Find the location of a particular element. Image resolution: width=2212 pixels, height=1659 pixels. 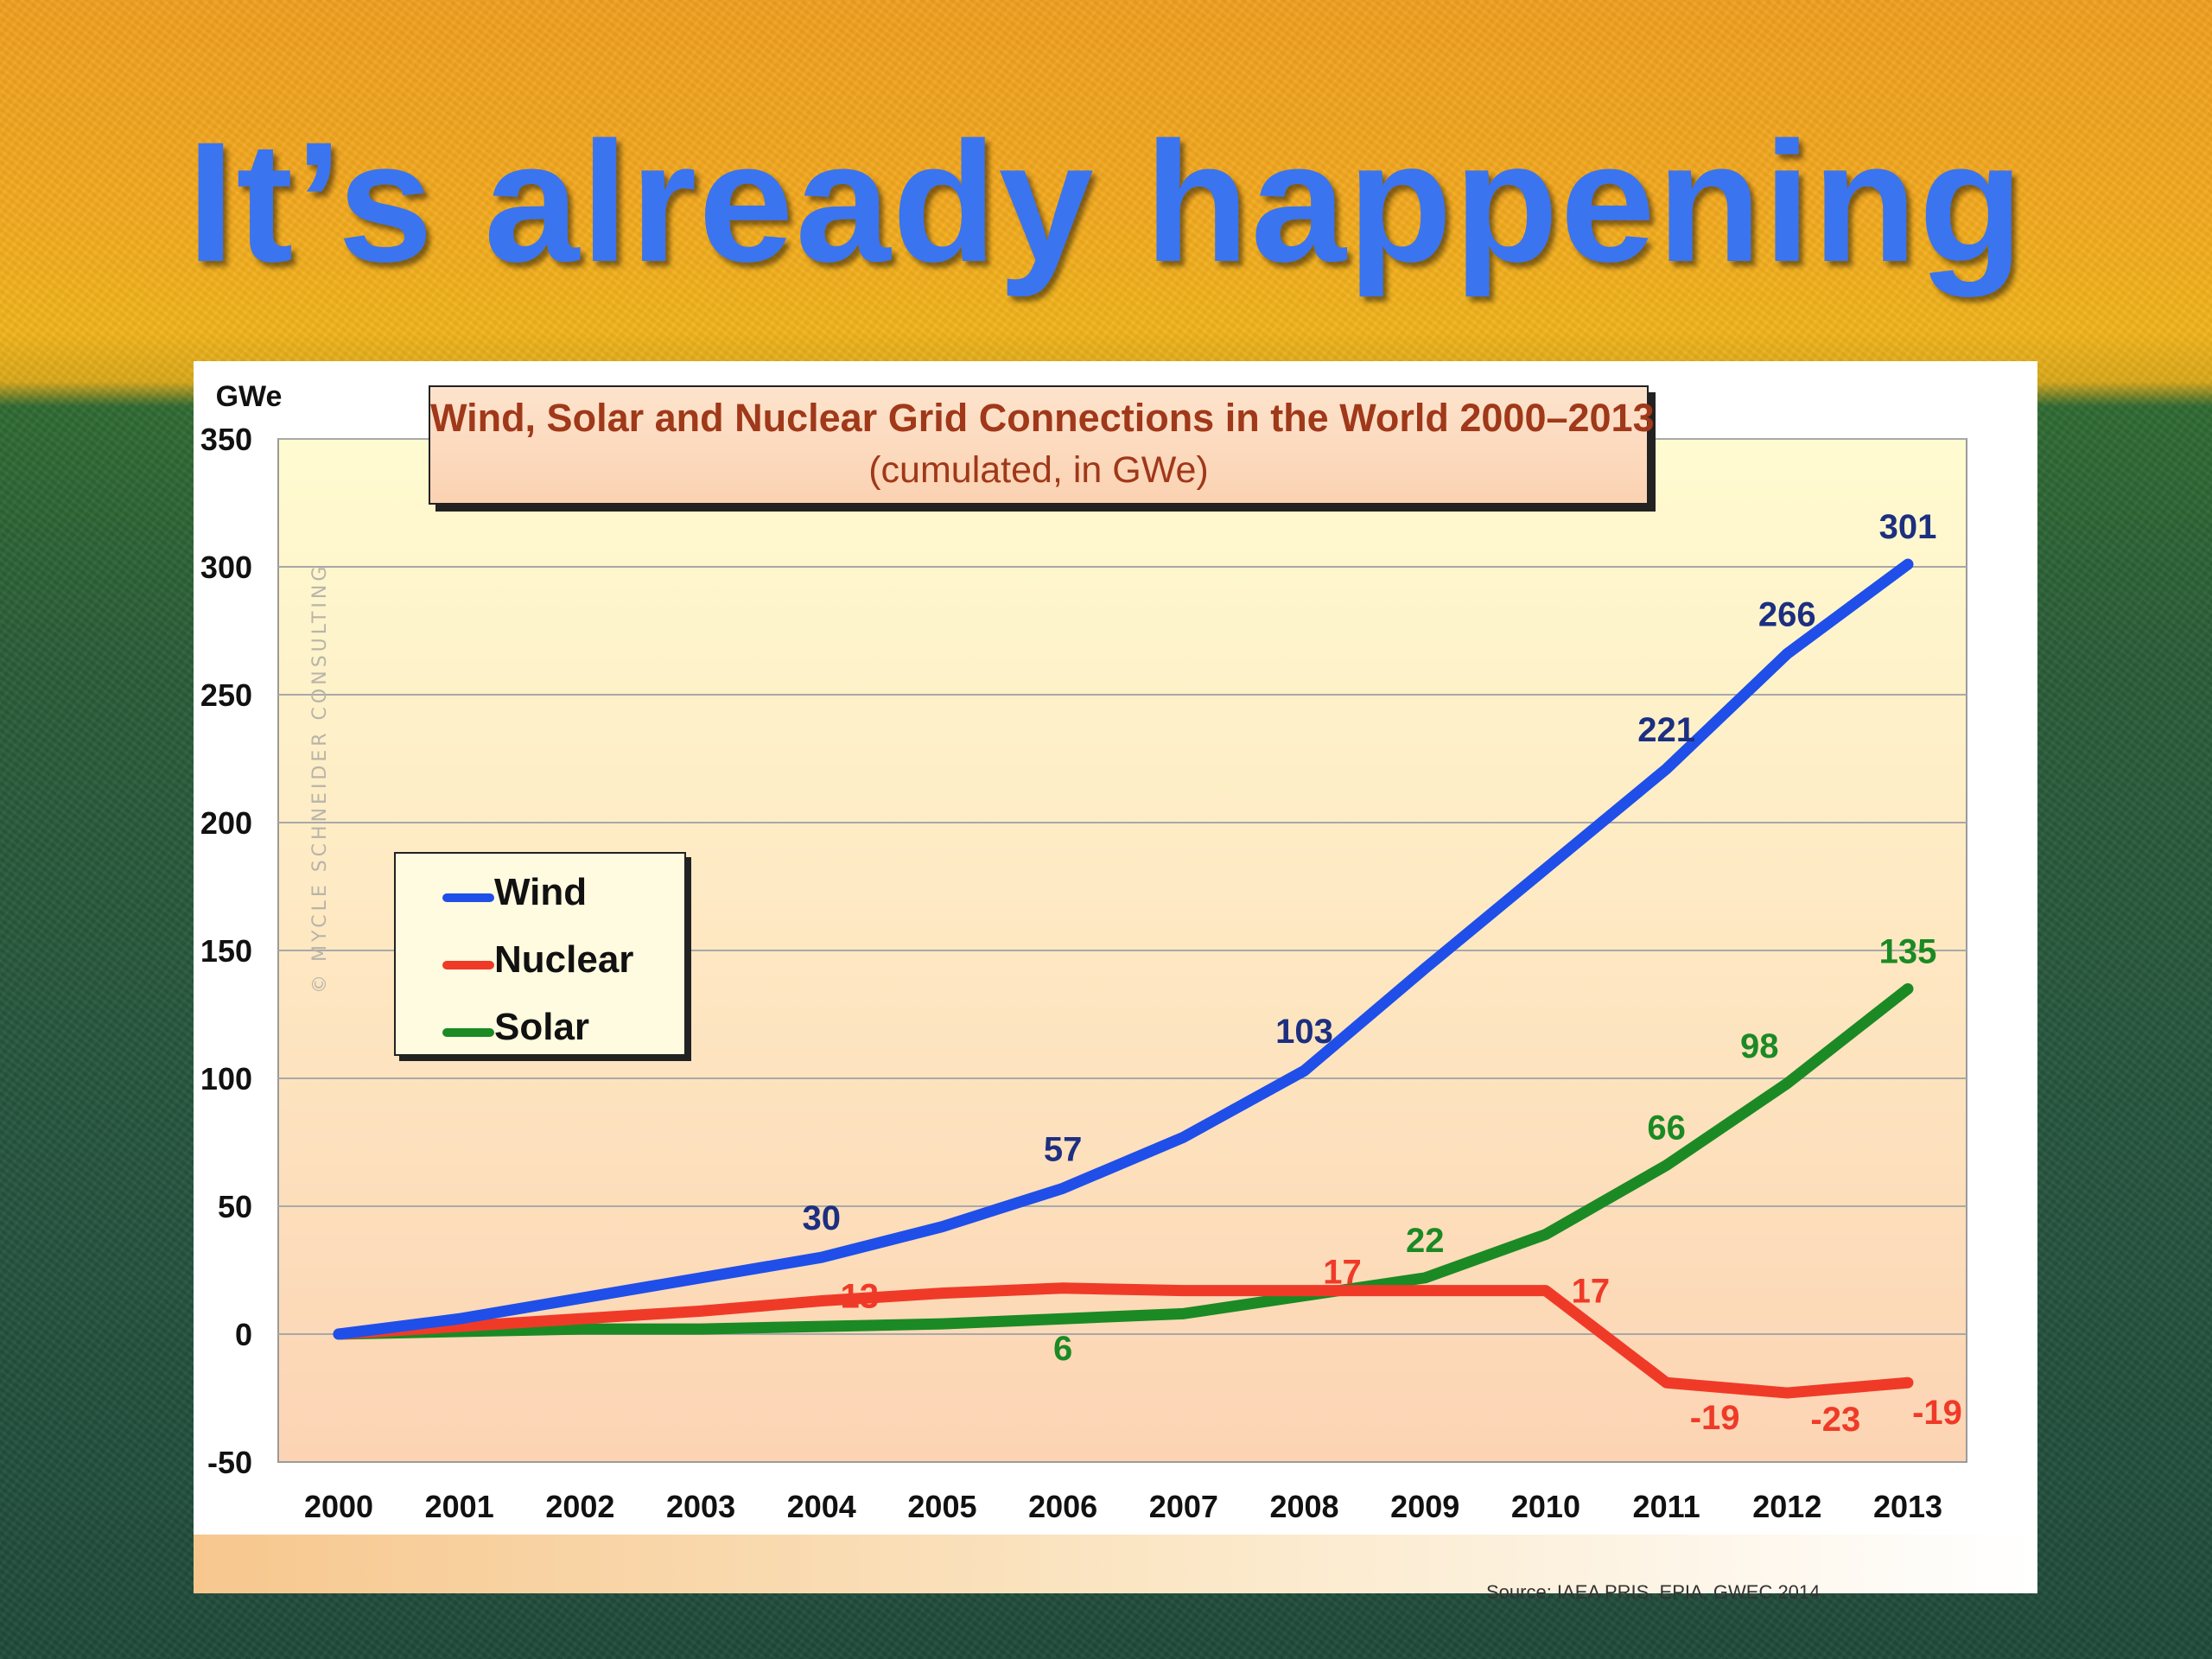

data-label-solar: 98 is located at coordinates (1759, 1046).